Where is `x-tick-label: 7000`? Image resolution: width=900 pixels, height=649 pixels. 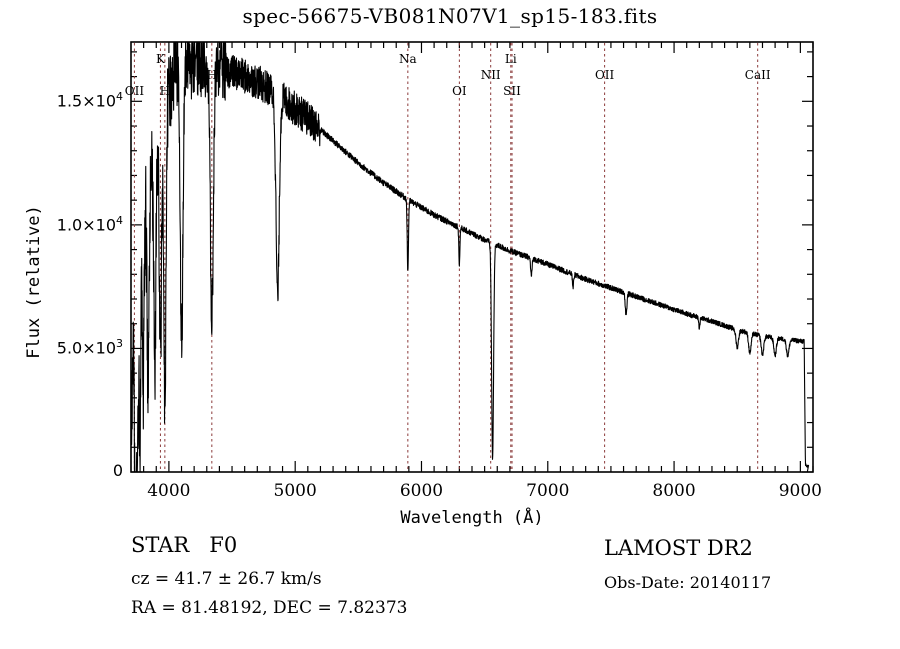
x-tick-label: 7000 is located at coordinates (548, 491).